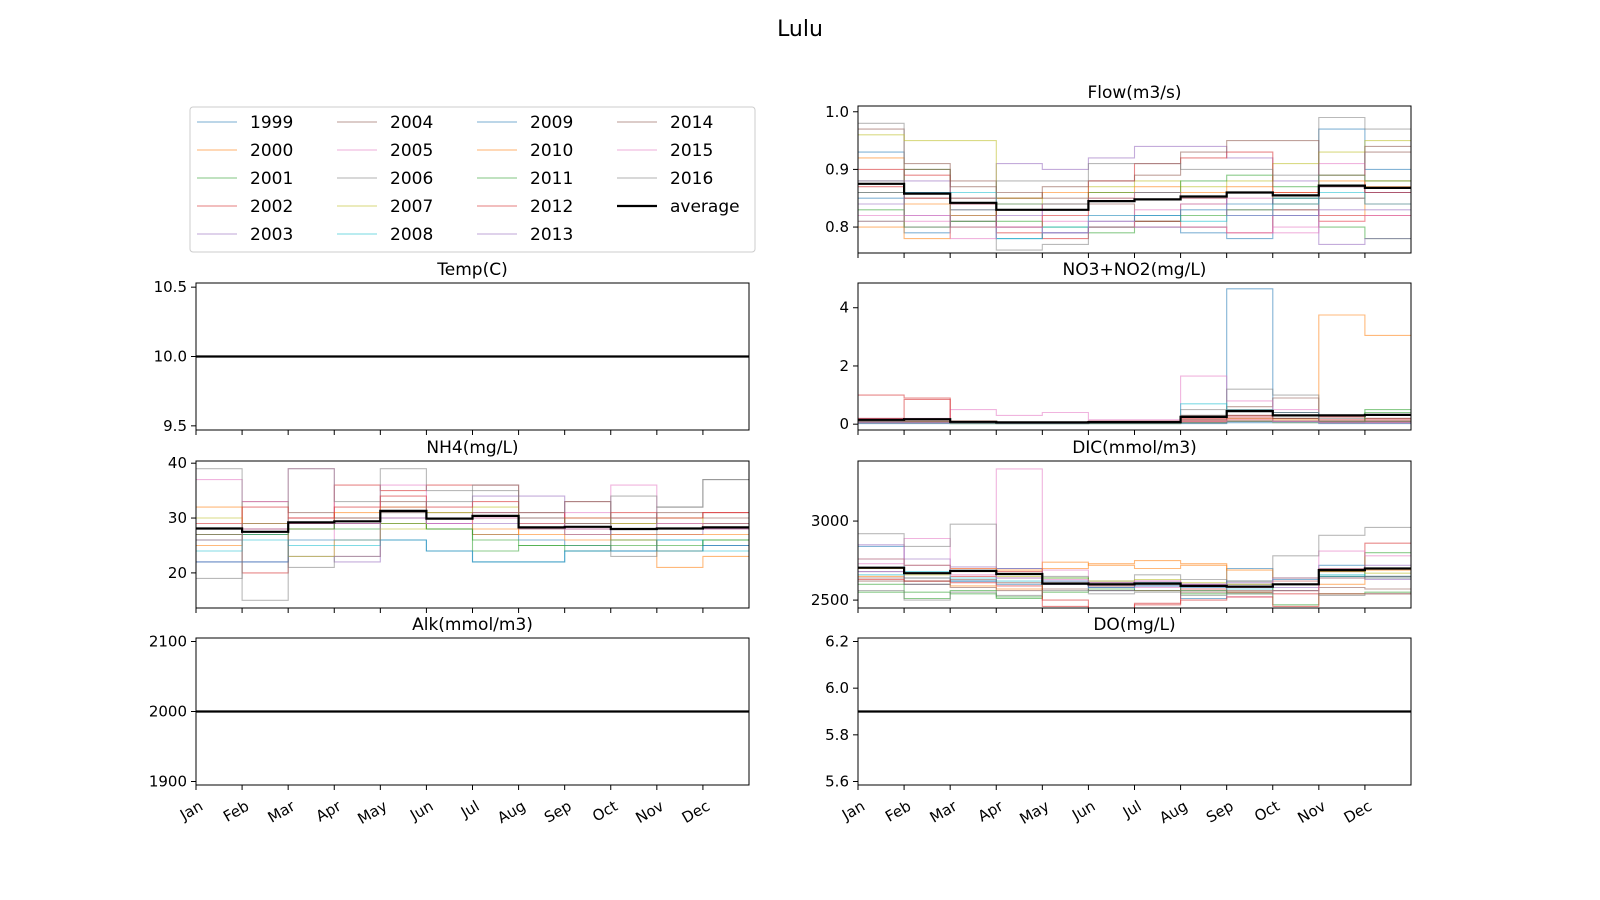 The width and height of the screenshot is (1600, 900). Describe the element at coordinates (551, 179) in the screenshot. I see `legend-label-2011: 2011` at that location.